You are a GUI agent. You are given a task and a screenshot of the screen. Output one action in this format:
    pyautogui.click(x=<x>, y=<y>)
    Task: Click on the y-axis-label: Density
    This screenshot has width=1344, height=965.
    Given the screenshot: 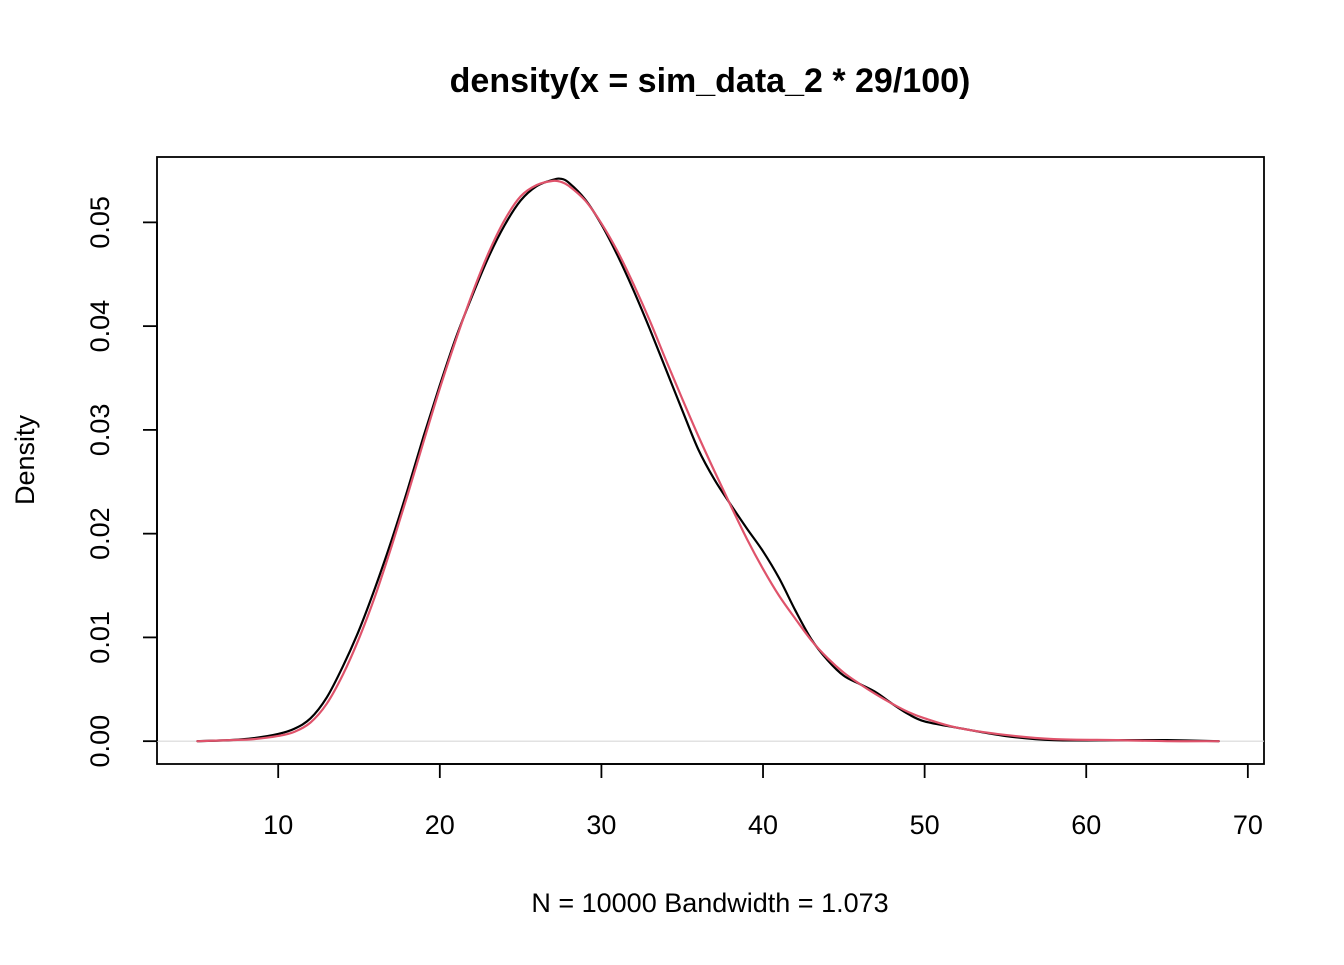 What is the action you would take?
    pyautogui.click(x=25, y=459)
    